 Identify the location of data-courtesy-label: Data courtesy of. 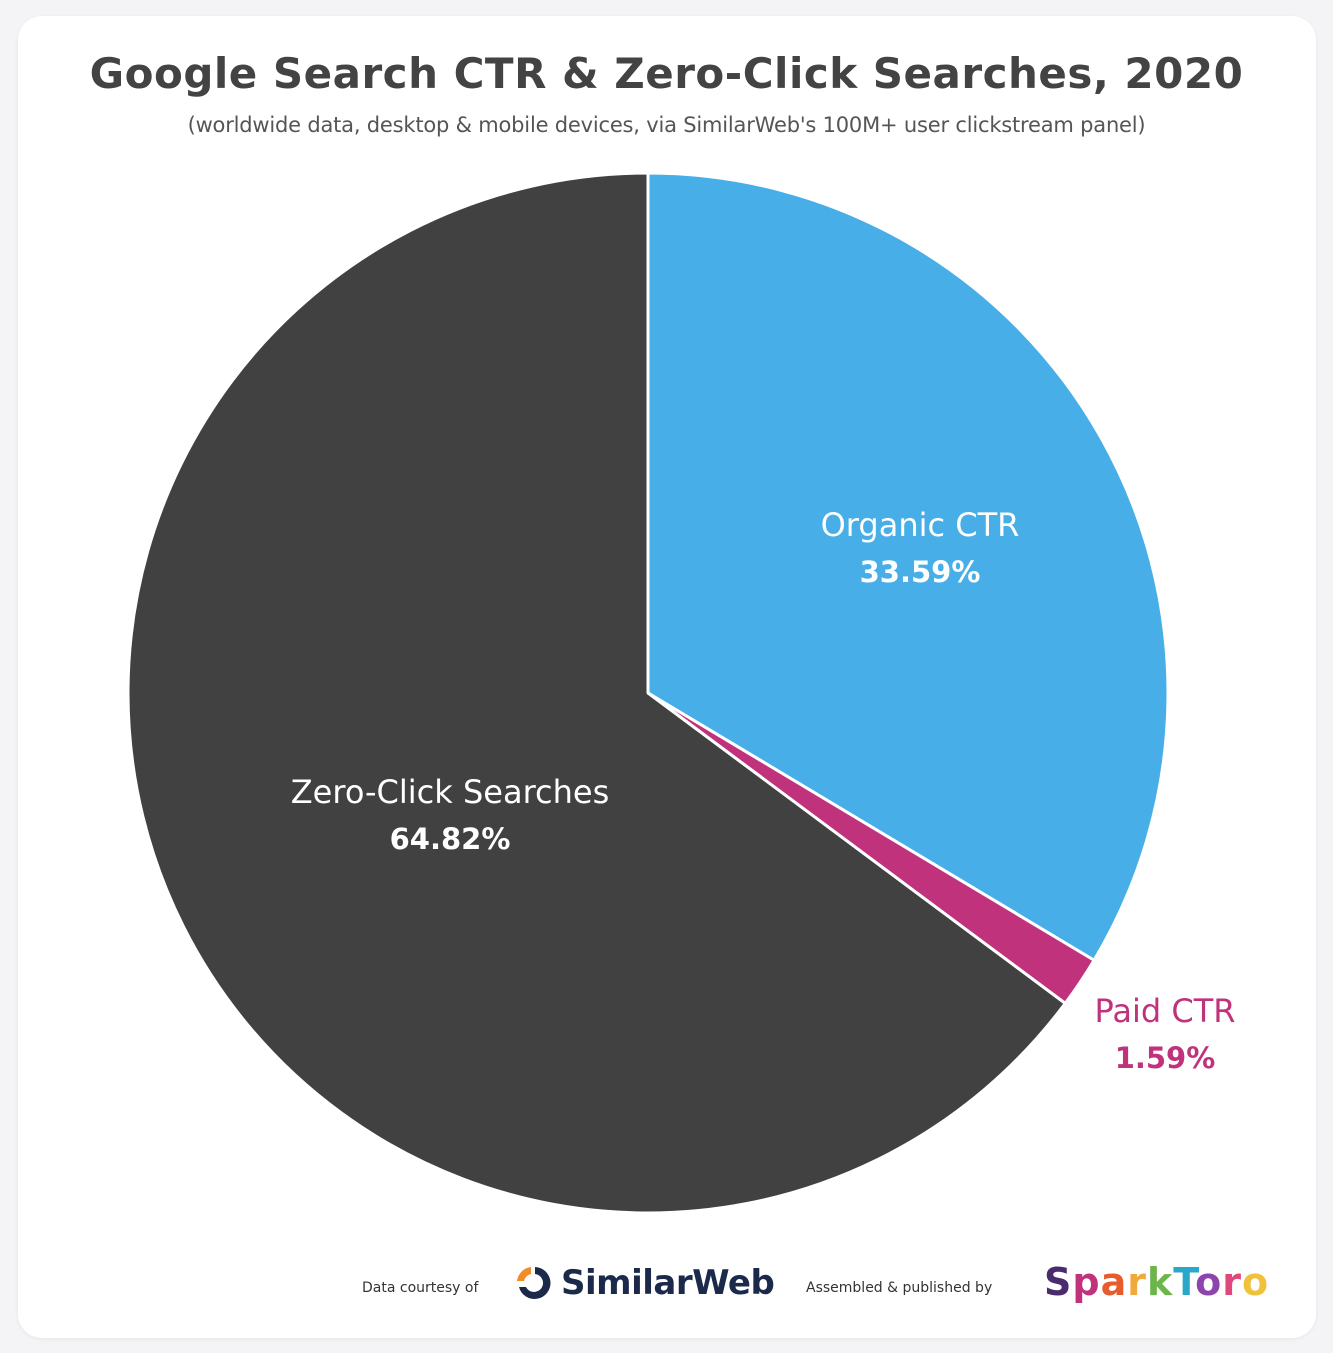
(420, 1288).